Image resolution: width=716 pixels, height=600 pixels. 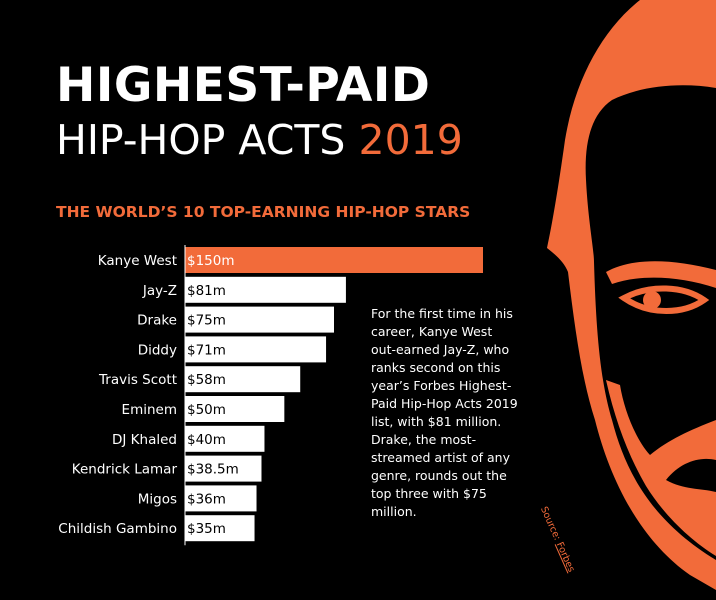 I want to click on chart-subtitle: THE WORLD’S 10 TOP-EARNING HIP-HOP STARS, so click(x=263, y=212).